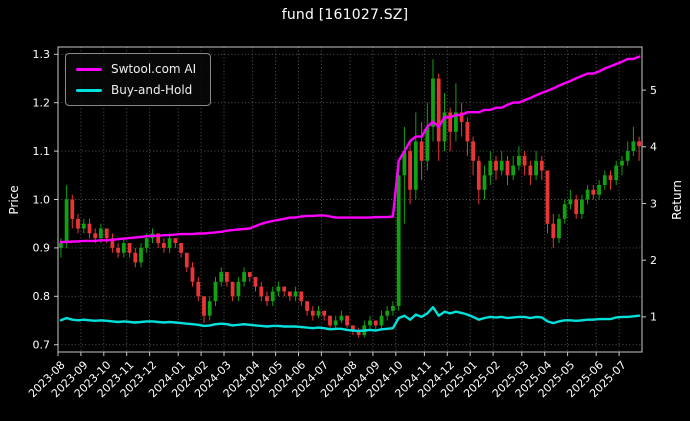 The image size is (690, 421). What do you see at coordinates (14, 200) in the screenshot?
I see `price-axis-label: Price` at bounding box center [14, 200].